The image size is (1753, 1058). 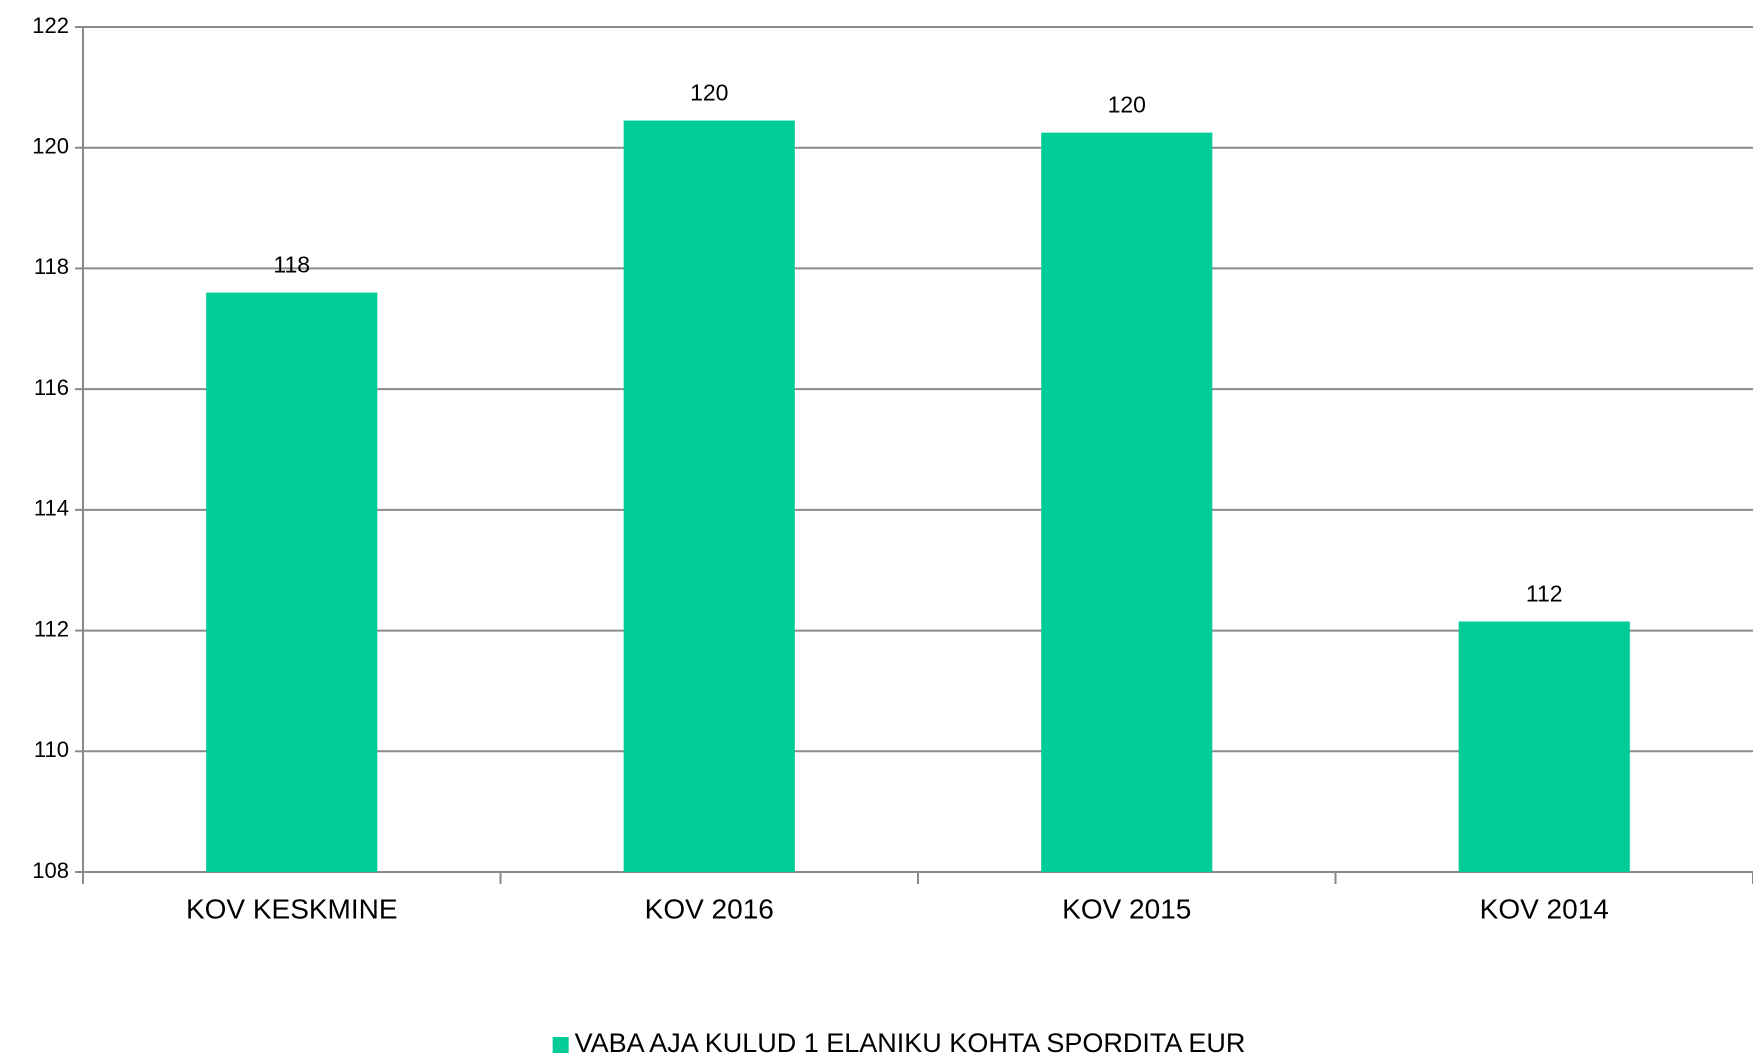 What do you see at coordinates (51, 508) in the screenshot?
I see `y-tick-label: 114` at bounding box center [51, 508].